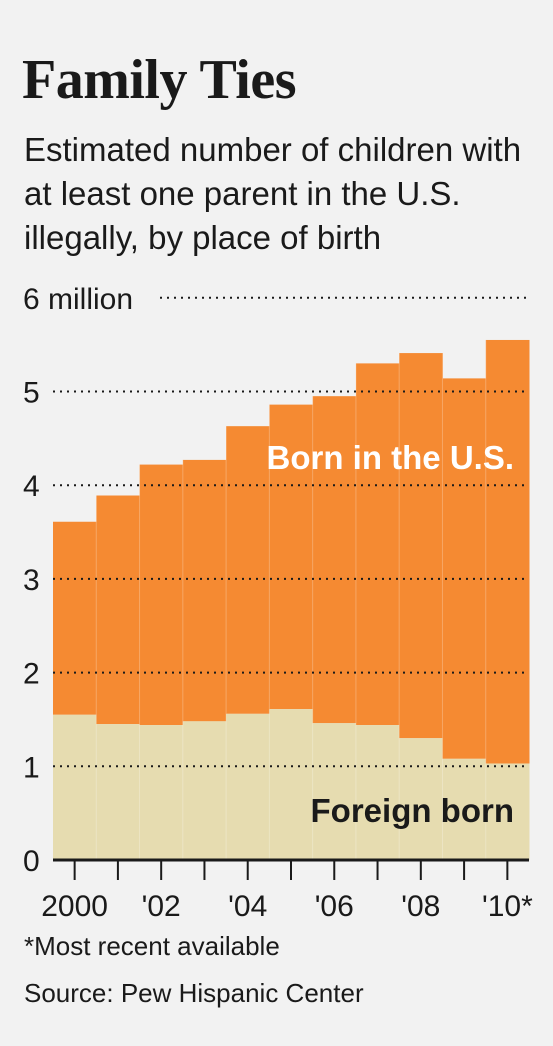 The width and height of the screenshot is (553, 1046). What do you see at coordinates (152, 946) in the screenshot?
I see `footnote: *Most recent available` at bounding box center [152, 946].